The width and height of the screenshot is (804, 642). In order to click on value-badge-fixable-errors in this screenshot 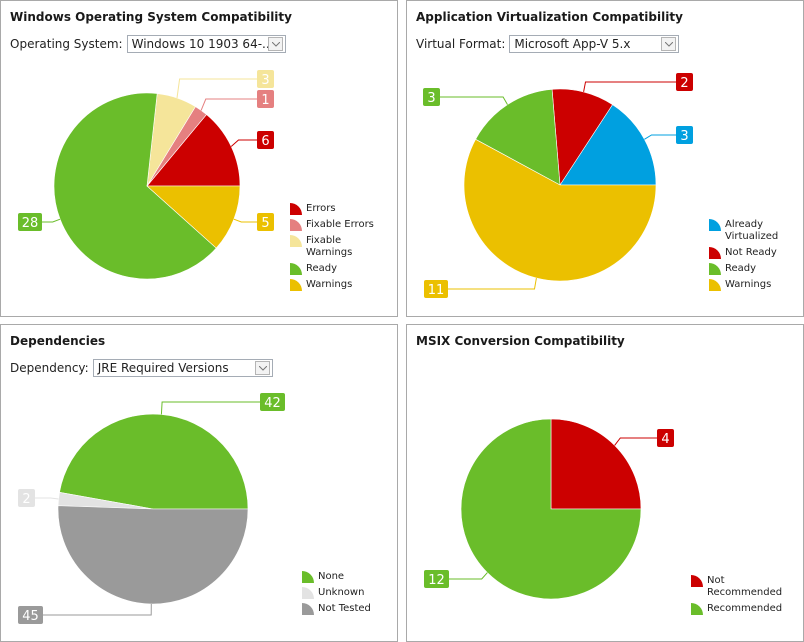, I will do `click(265, 99)`.